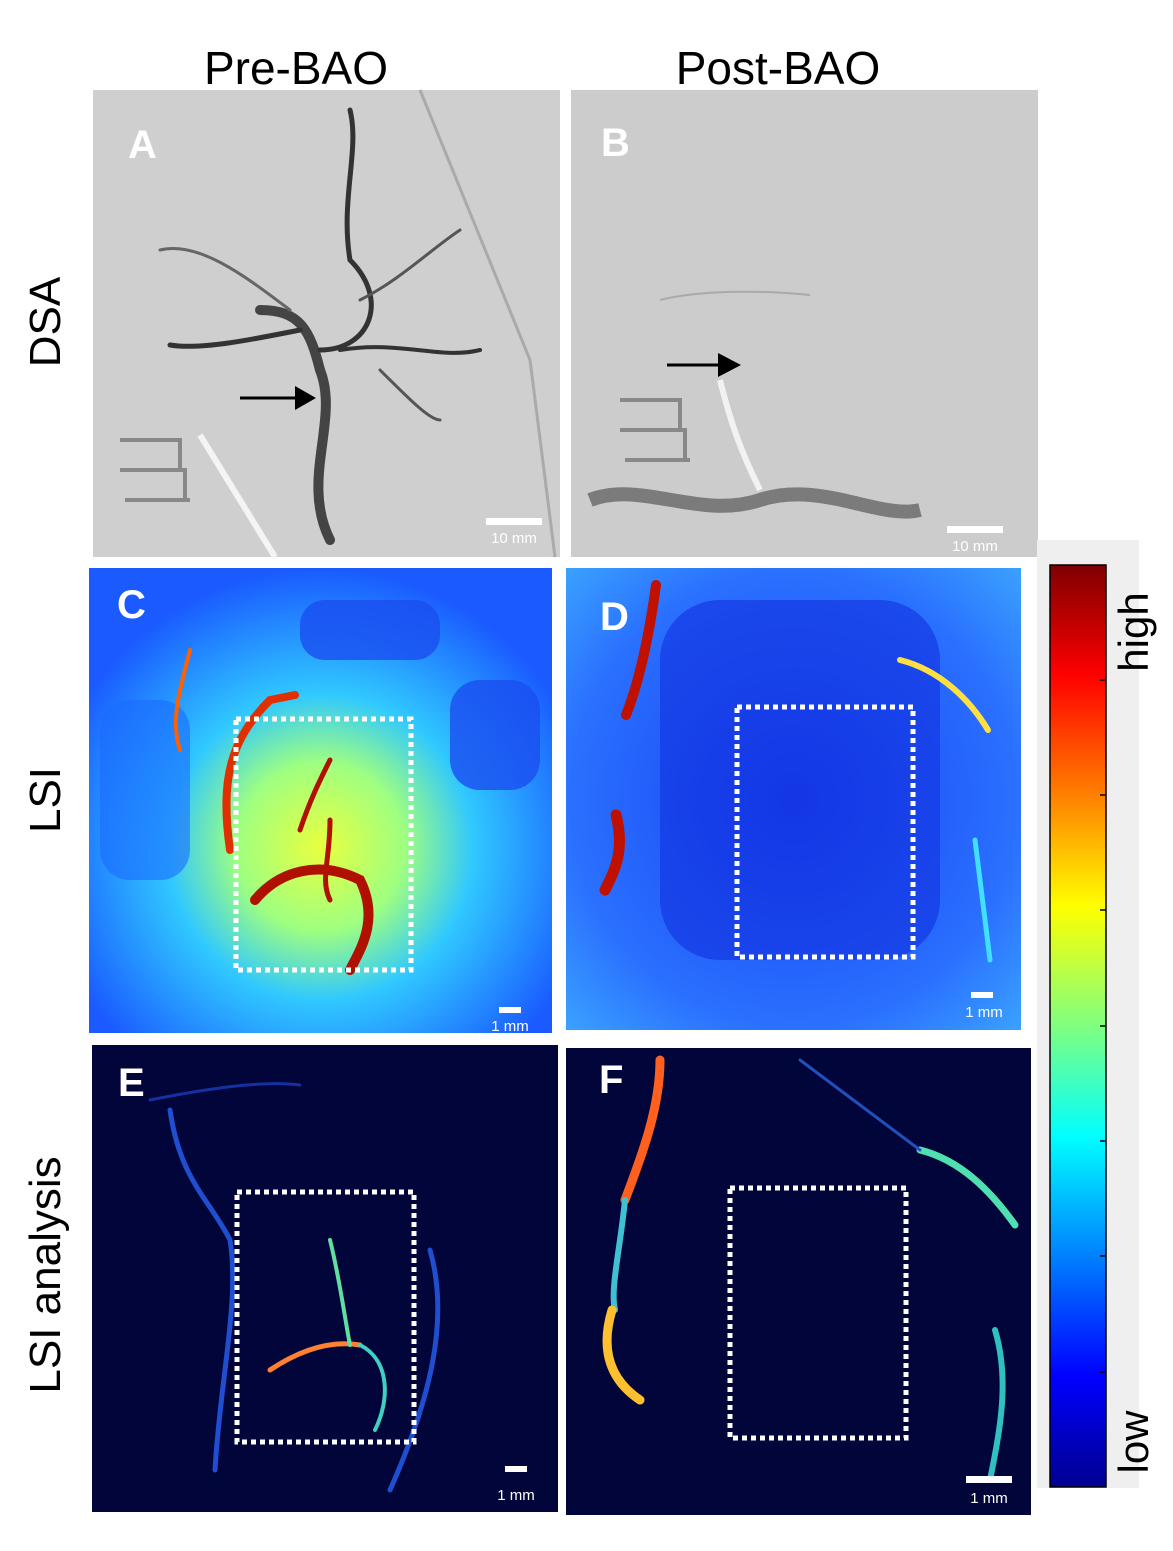 The image size is (1173, 1551). I want to click on panel-letter: D, so click(614, 617).